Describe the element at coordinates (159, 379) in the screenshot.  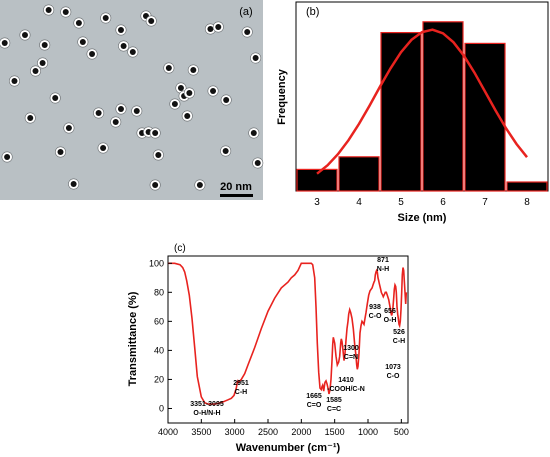
I see `ftir-y-tick-label: 20` at that location.